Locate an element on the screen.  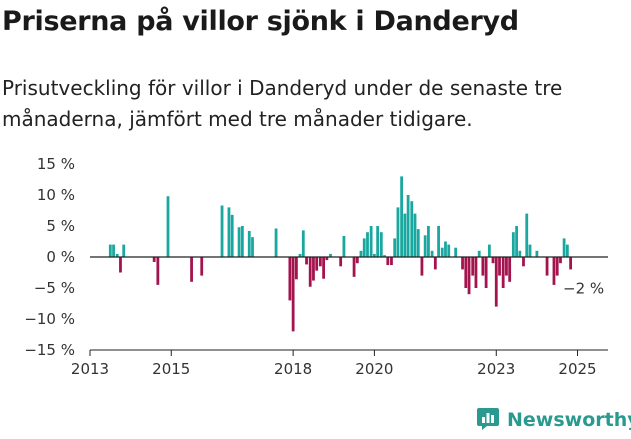
x-tick-label: 2020 is located at coordinates (374, 369).